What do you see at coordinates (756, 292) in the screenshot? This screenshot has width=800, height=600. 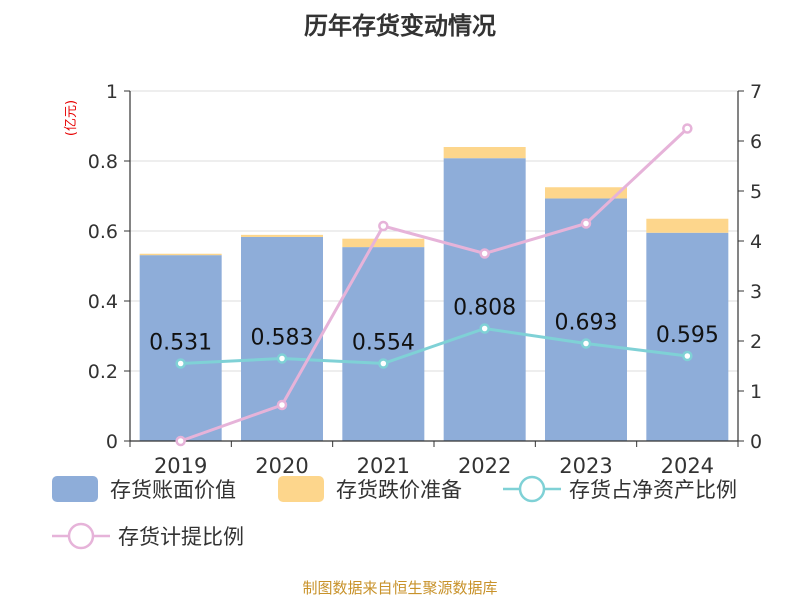 I see `right-tick-label: 3` at bounding box center [756, 292].